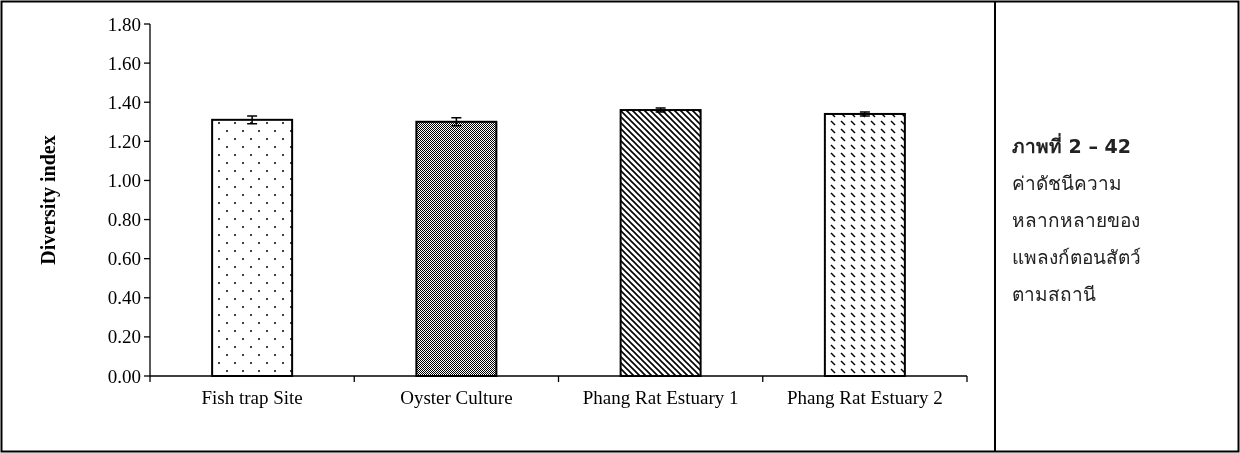 This screenshot has height=453, width=1240. I want to click on text: ภาพที่ 2 – 42, so click(1072, 145).